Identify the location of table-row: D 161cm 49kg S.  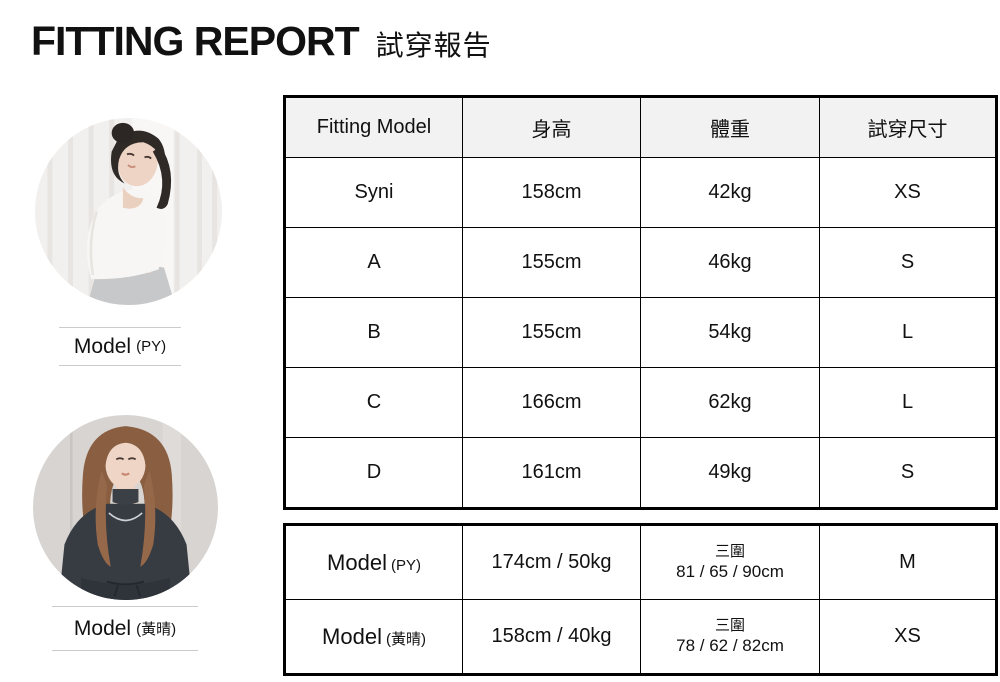
(640, 473).